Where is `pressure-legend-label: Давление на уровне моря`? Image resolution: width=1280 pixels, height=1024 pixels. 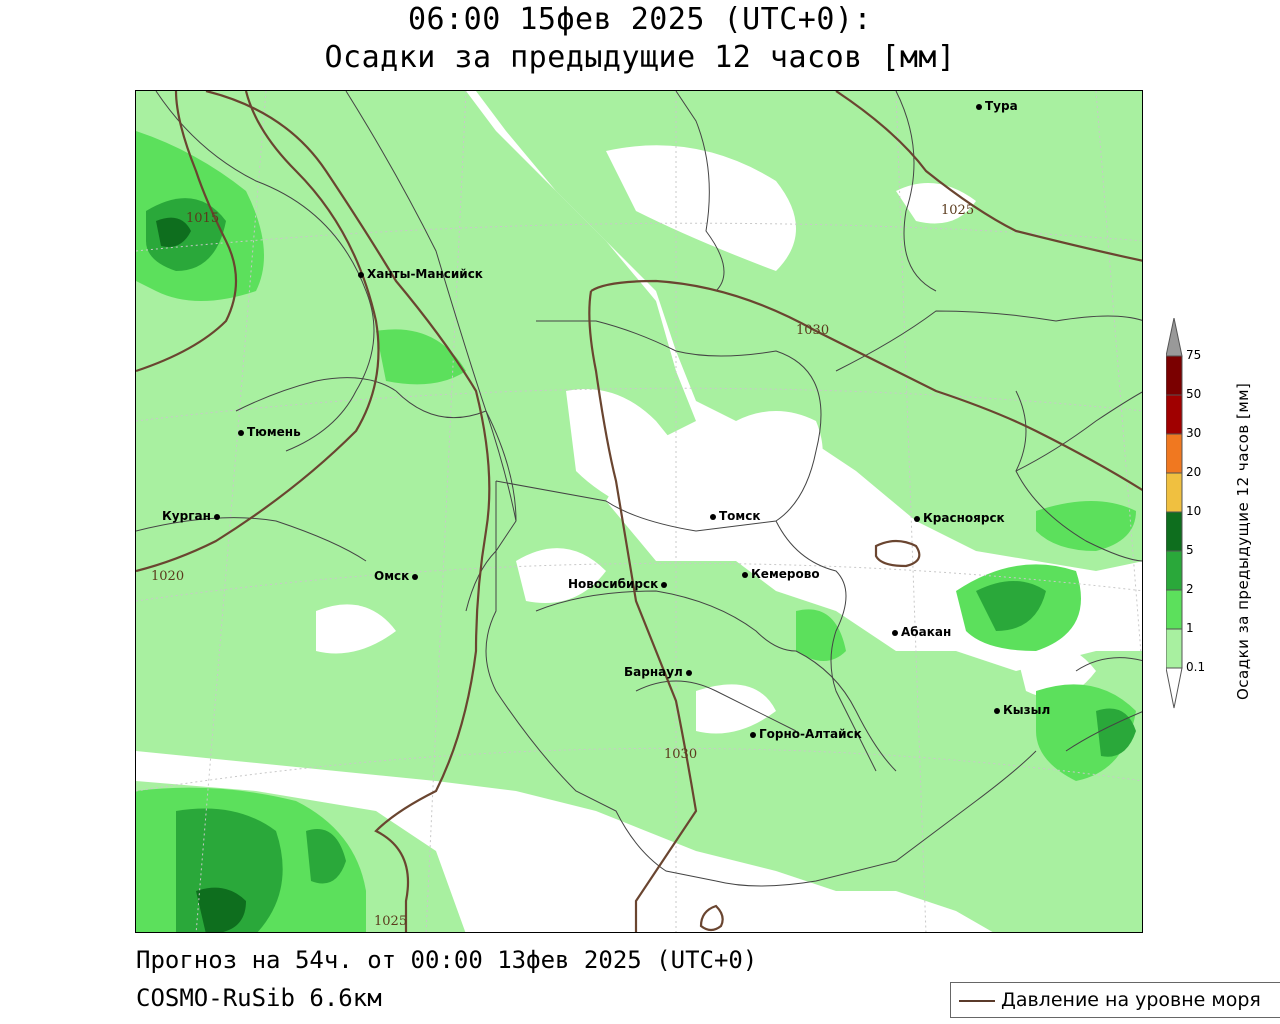 pressure-legend-label: Давление на уровне моря is located at coordinates (1131, 1000).